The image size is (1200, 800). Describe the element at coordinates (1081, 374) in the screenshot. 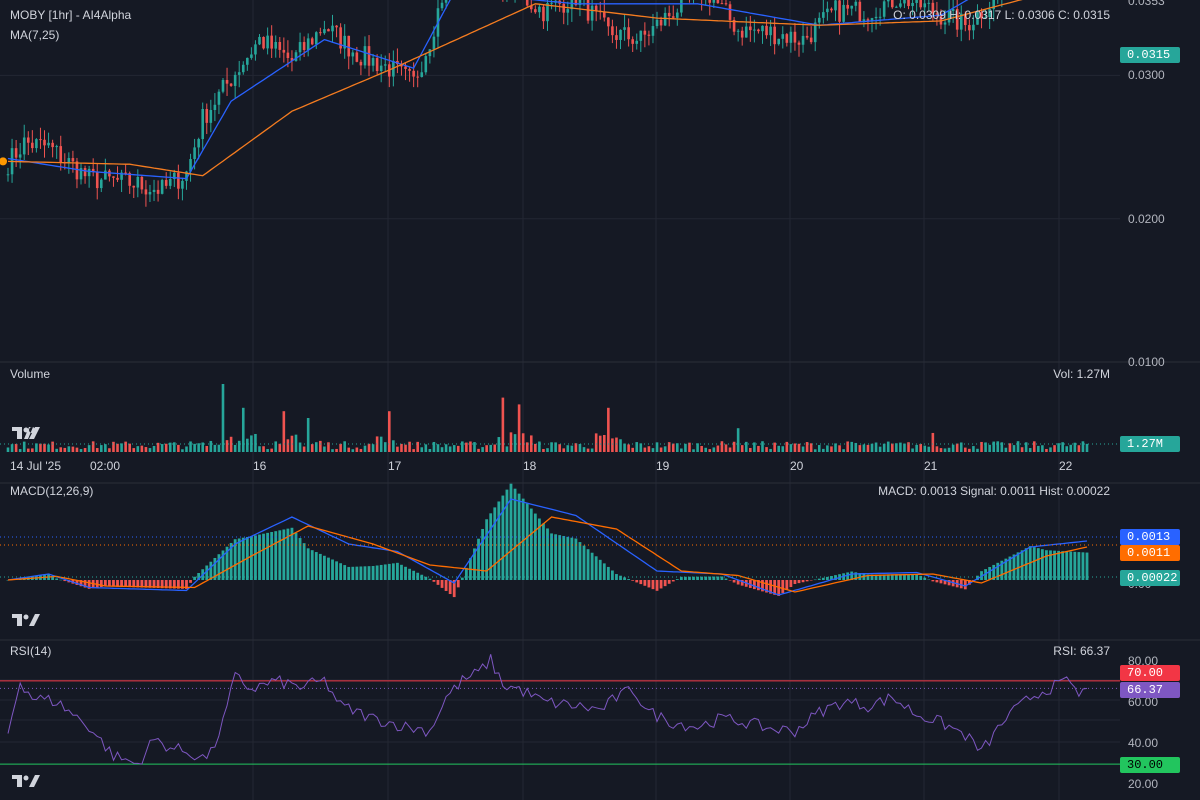

I see `volume-readout: Vol: 1.27M` at that location.